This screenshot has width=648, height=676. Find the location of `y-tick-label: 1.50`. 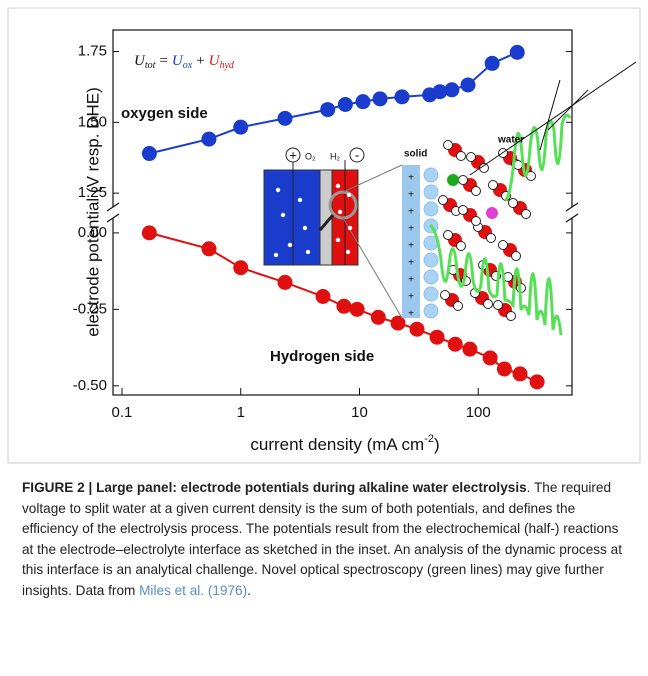

y-tick-label: 1.50 is located at coordinates (92, 121).